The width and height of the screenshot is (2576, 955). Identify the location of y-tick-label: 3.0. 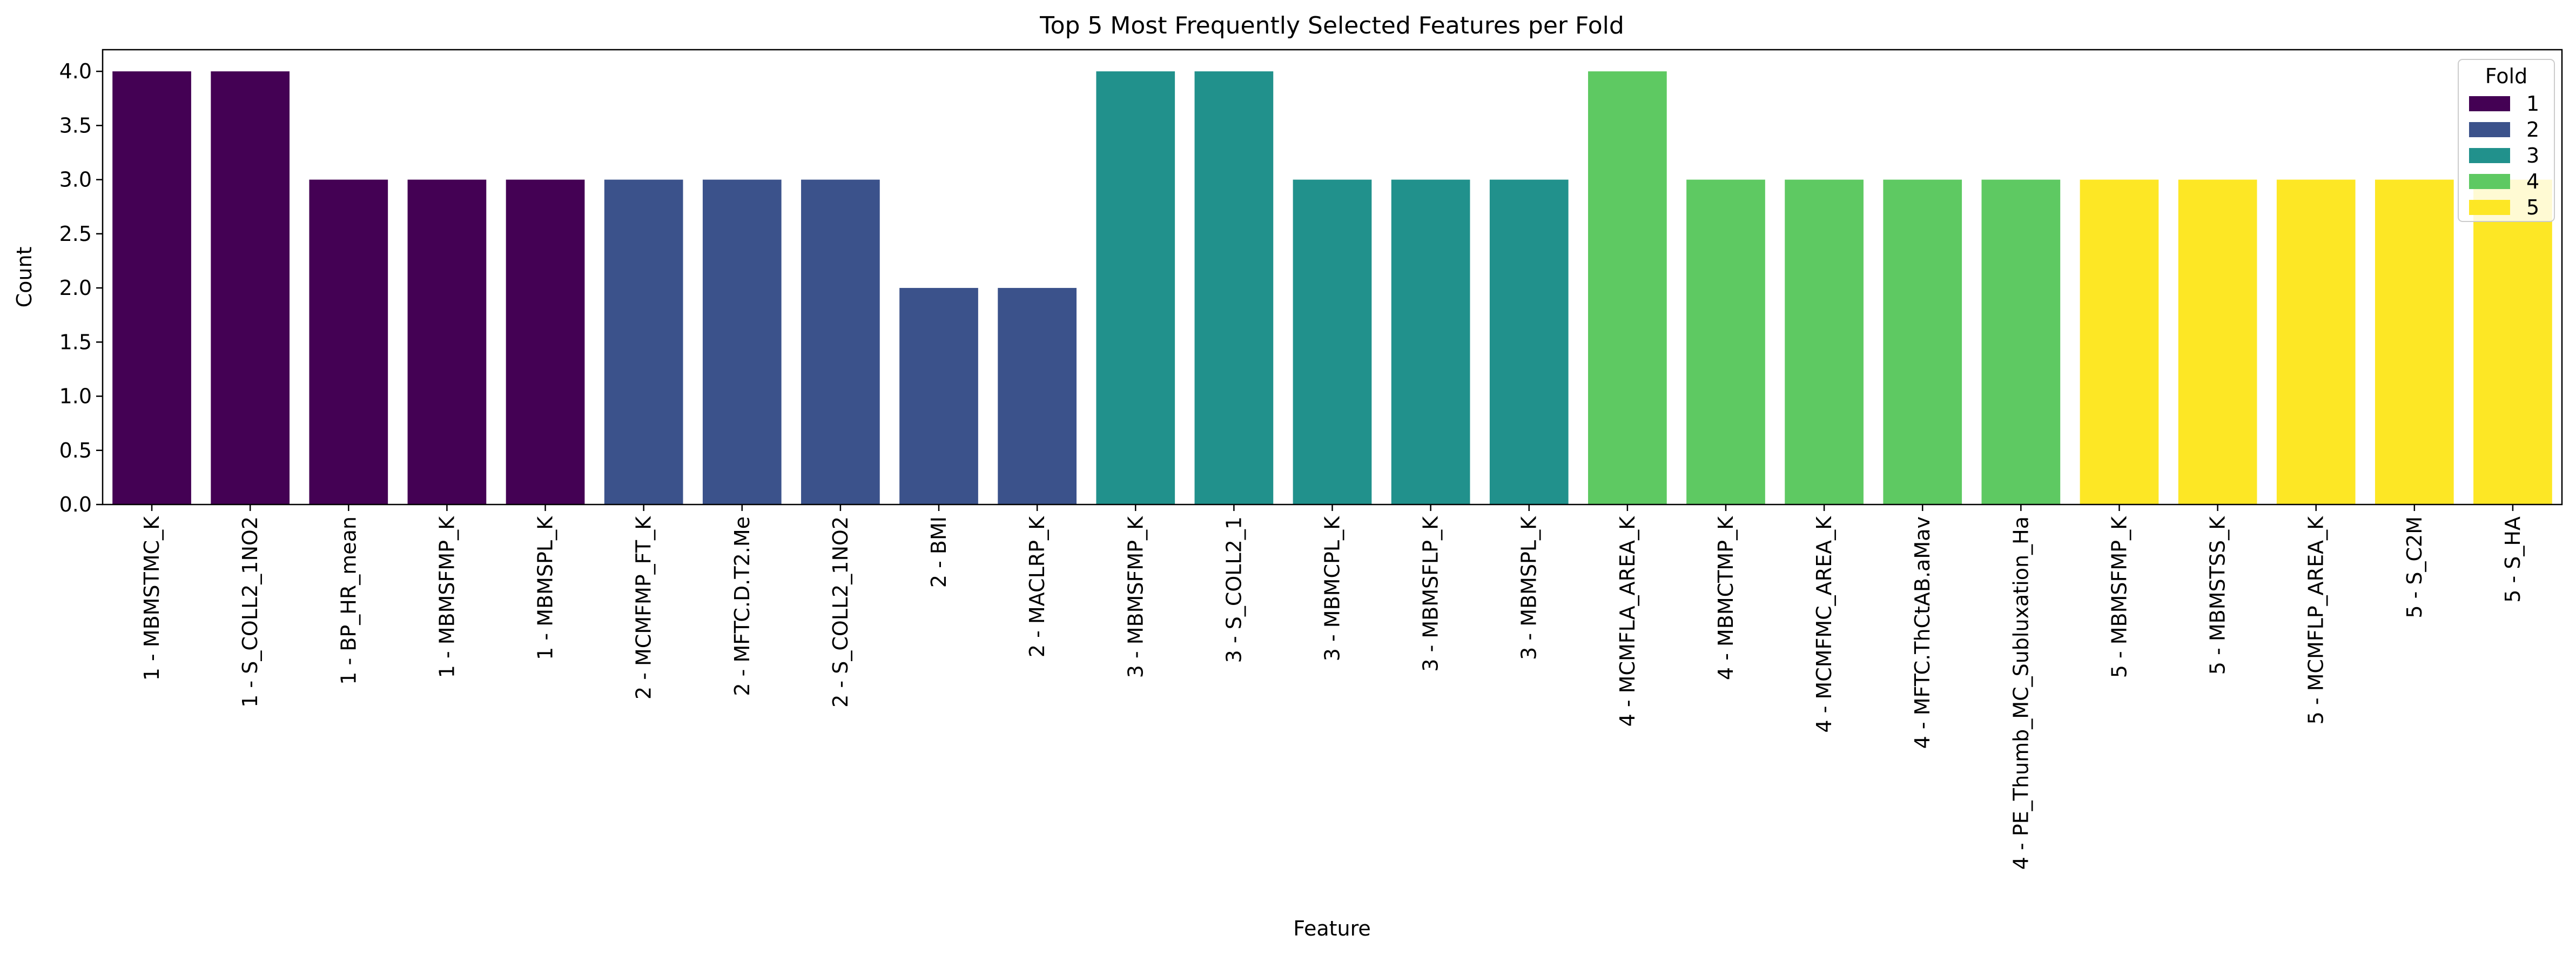
(75, 180).